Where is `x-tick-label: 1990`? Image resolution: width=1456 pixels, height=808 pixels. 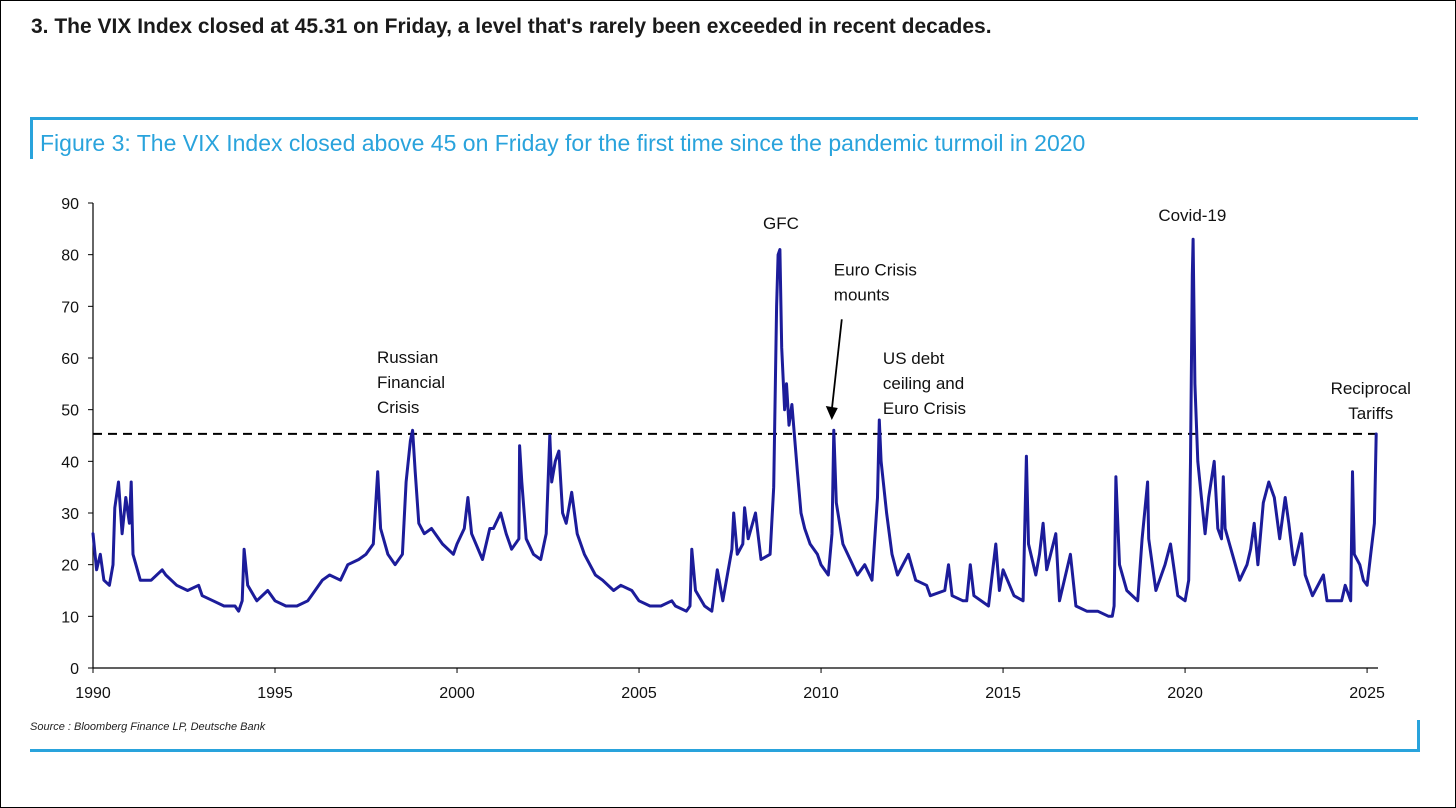
x-tick-label: 1990 is located at coordinates (93, 693).